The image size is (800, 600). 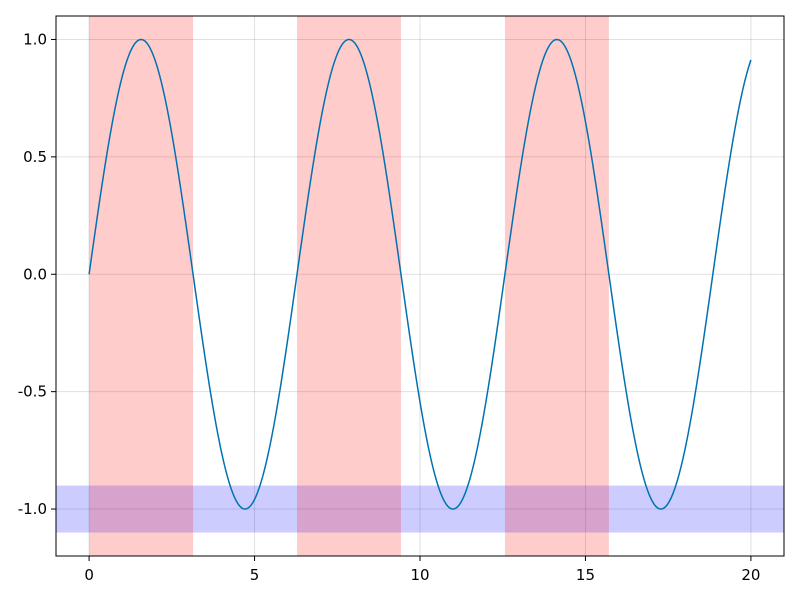 What do you see at coordinates (585, 575) in the screenshot?
I see `x-tick-label: 15` at bounding box center [585, 575].